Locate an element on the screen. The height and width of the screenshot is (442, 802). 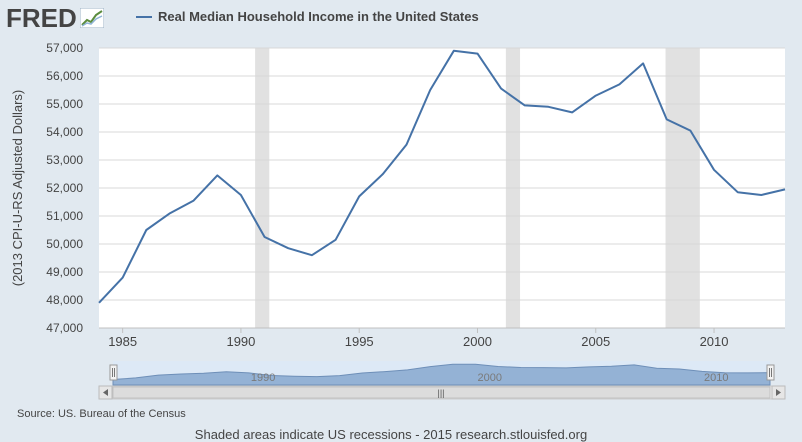
y-tick-label: 55,000 is located at coordinates (64, 104).